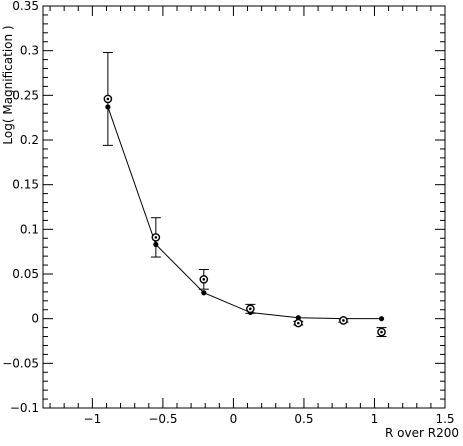 The height and width of the screenshot is (446, 463). Describe the element at coordinates (24, 408) in the screenshot. I see `y-tick-label: −0.1` at that location.